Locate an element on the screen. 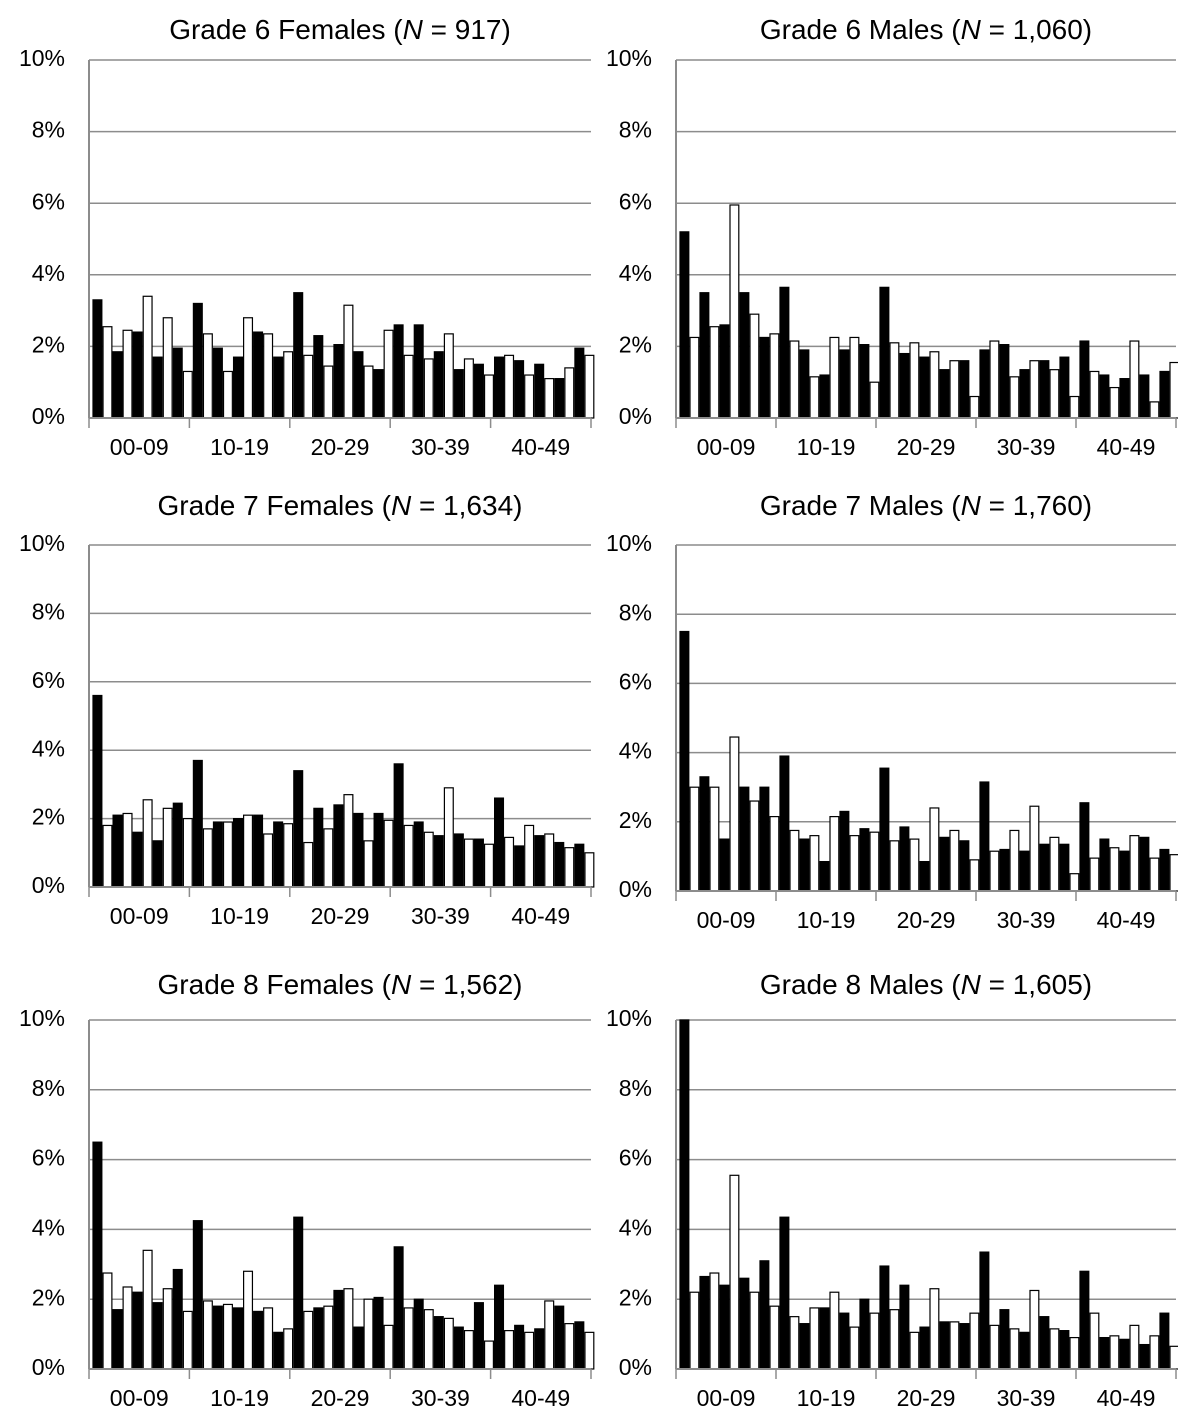  title-part: Grade 6 Males ( is located at coordinates (860, 29).